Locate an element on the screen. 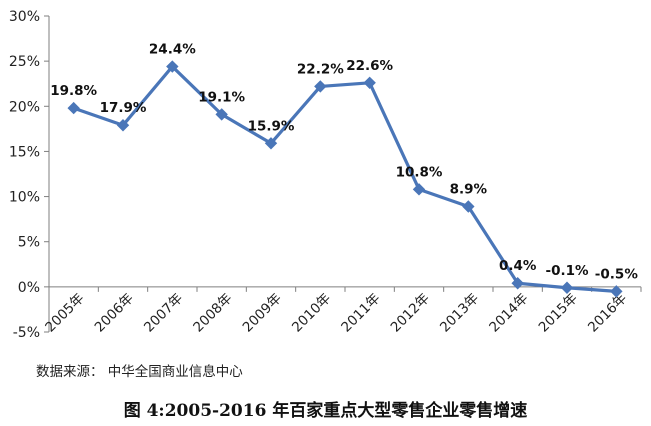 This screenshot has width=651, height=426. y-tick-label: 25% is located at coordinates (24, 62).